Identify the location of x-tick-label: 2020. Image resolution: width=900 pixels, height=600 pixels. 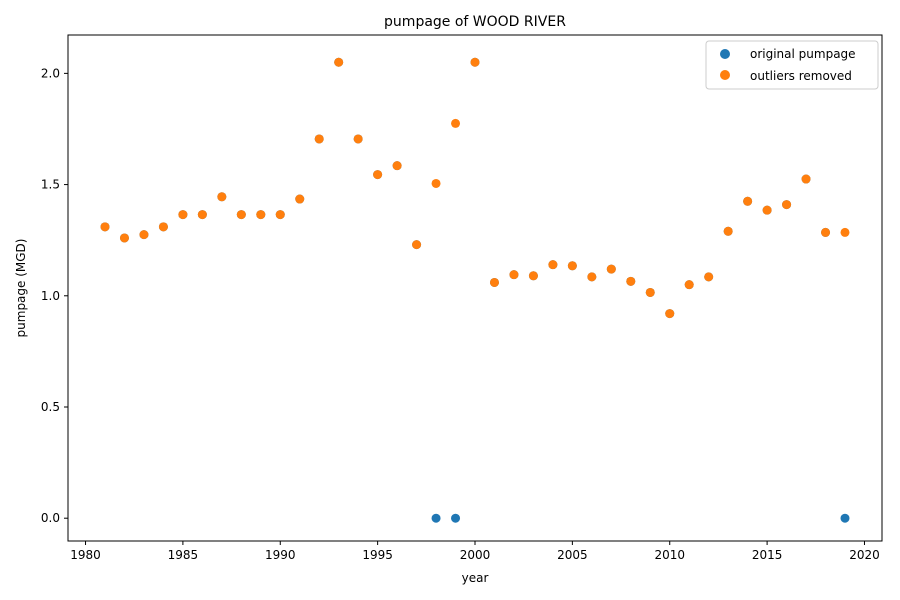
(864, 555).